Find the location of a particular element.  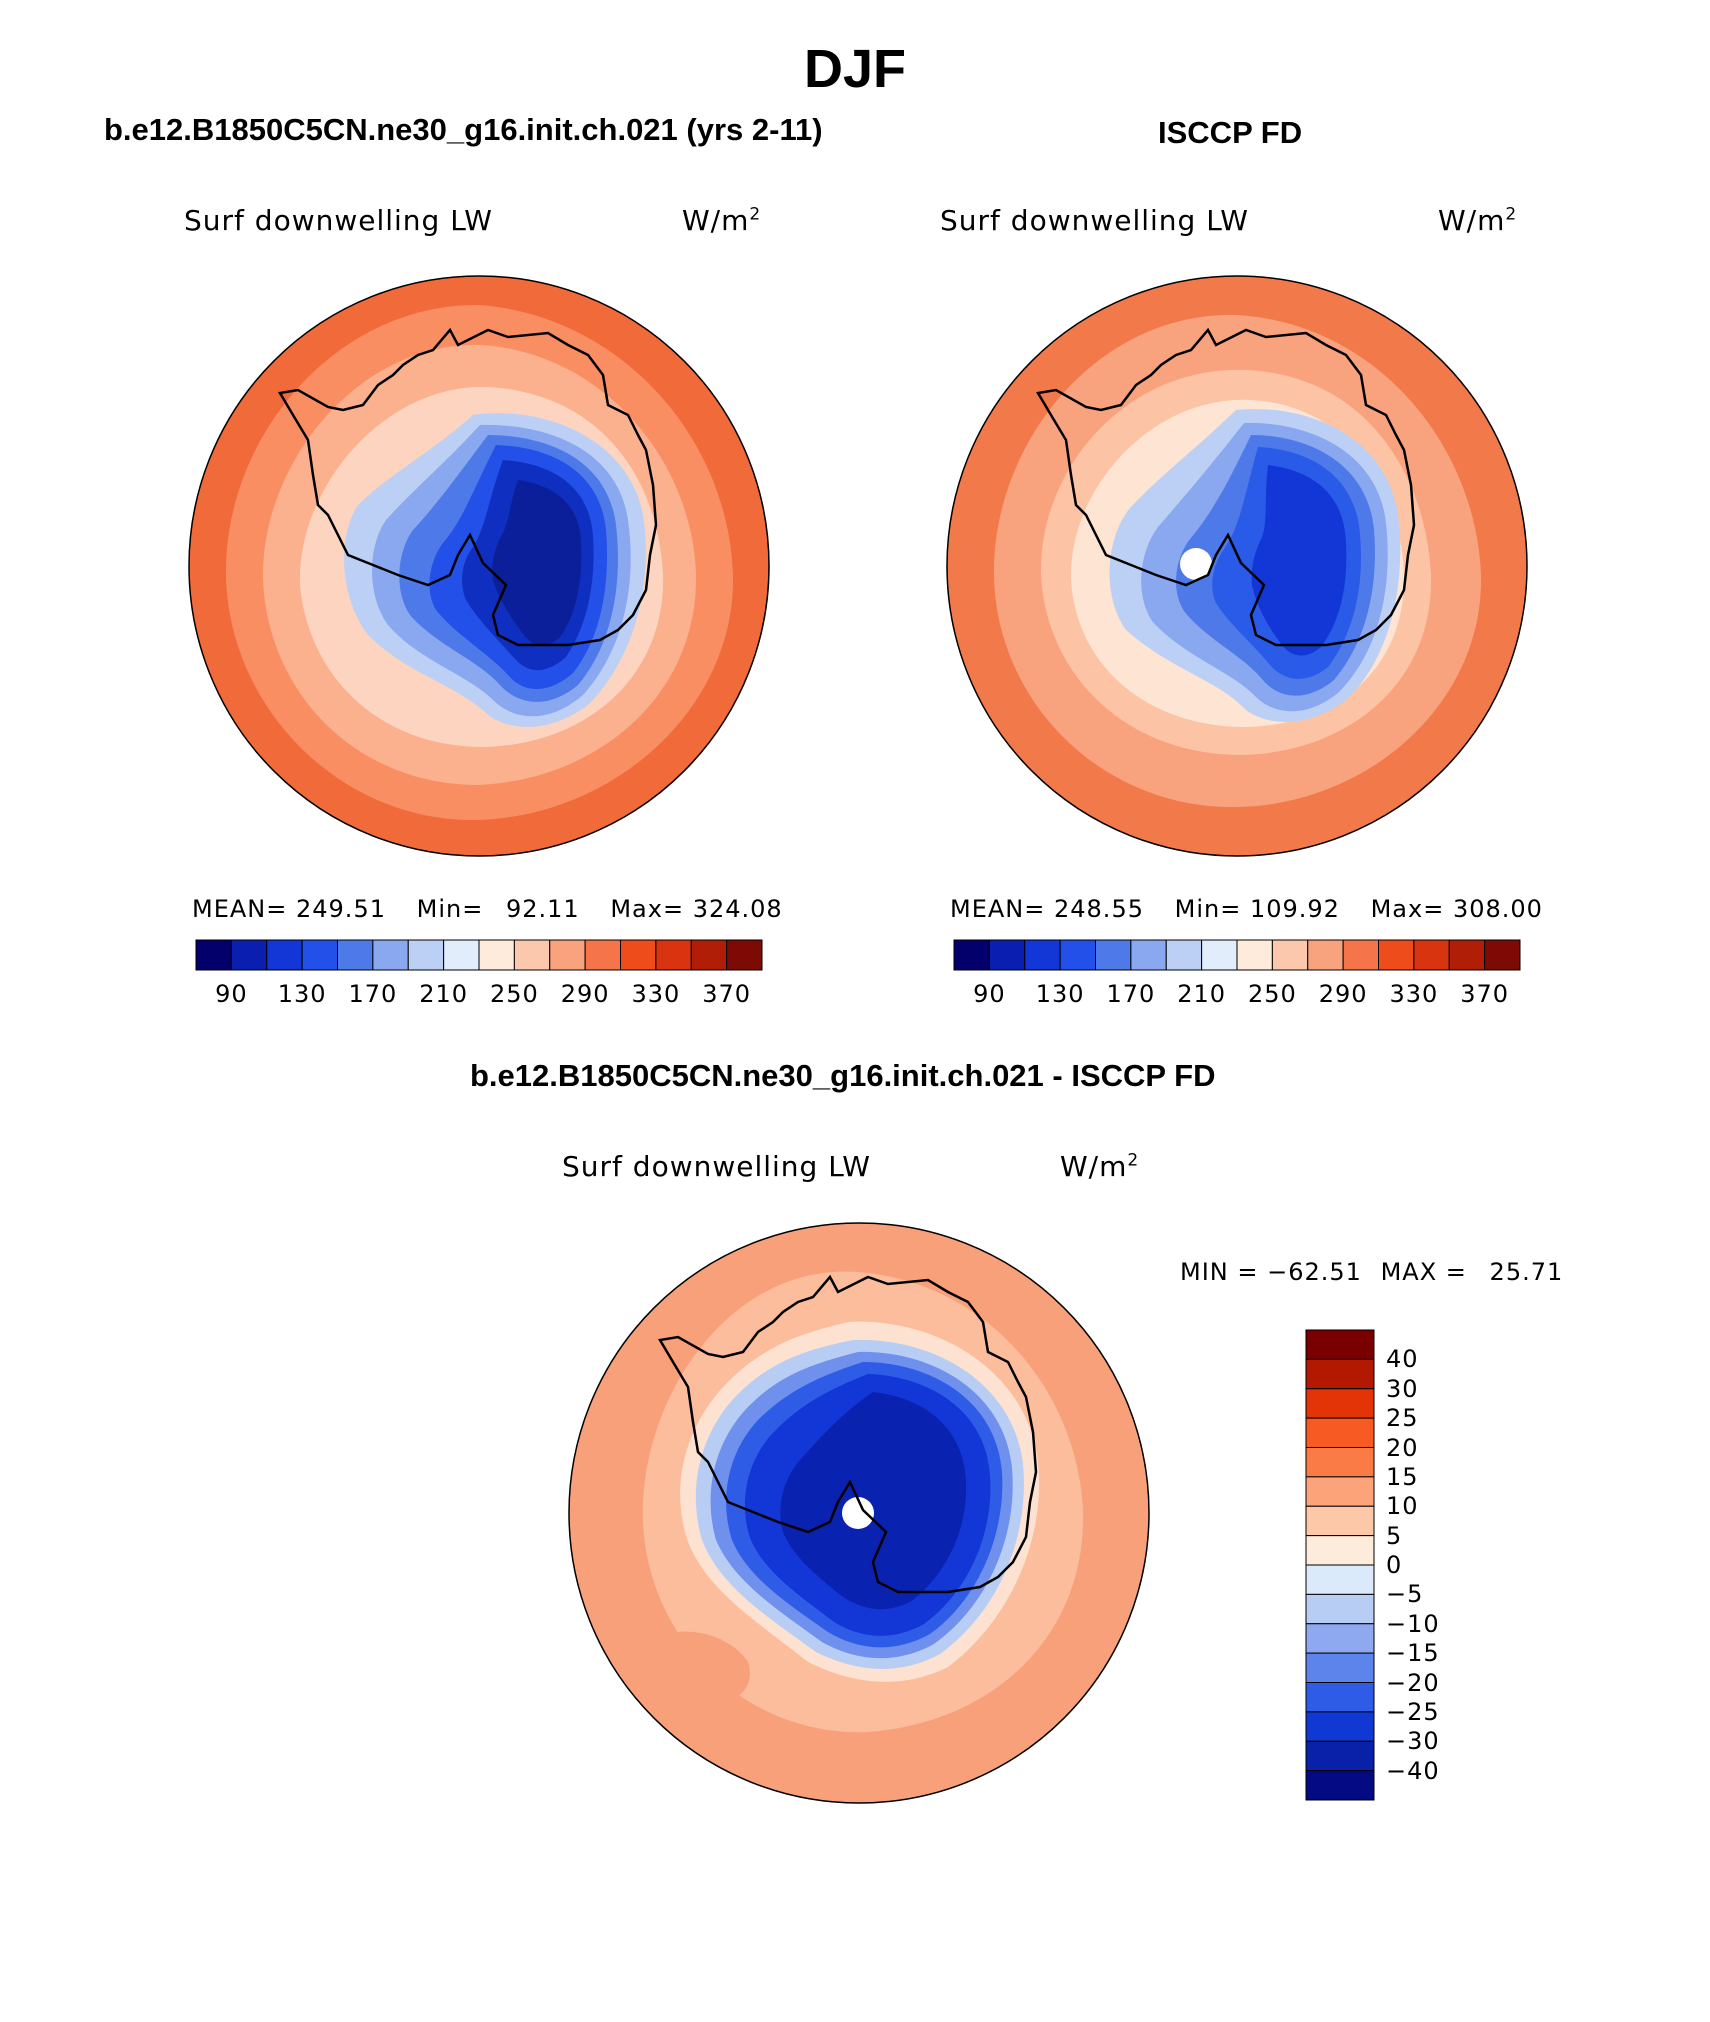

right-map-fill is located at coordinates (1237, 566).